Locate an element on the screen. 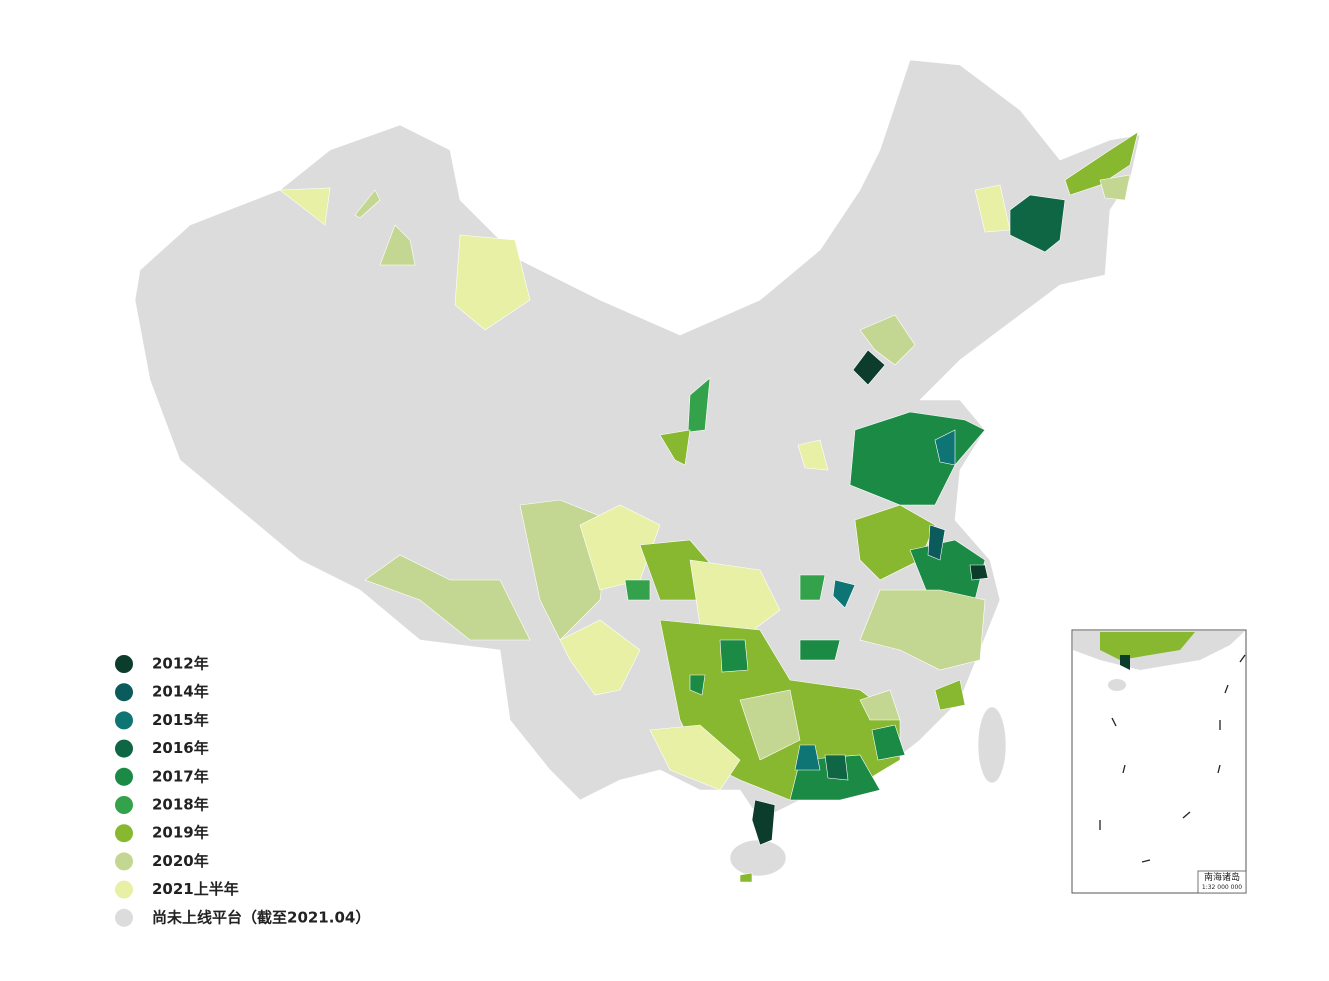 This screenshot has height=981, width=1329. inset: 南海诸岛 1:32 000 000 is located at coordinates (1159, 761).